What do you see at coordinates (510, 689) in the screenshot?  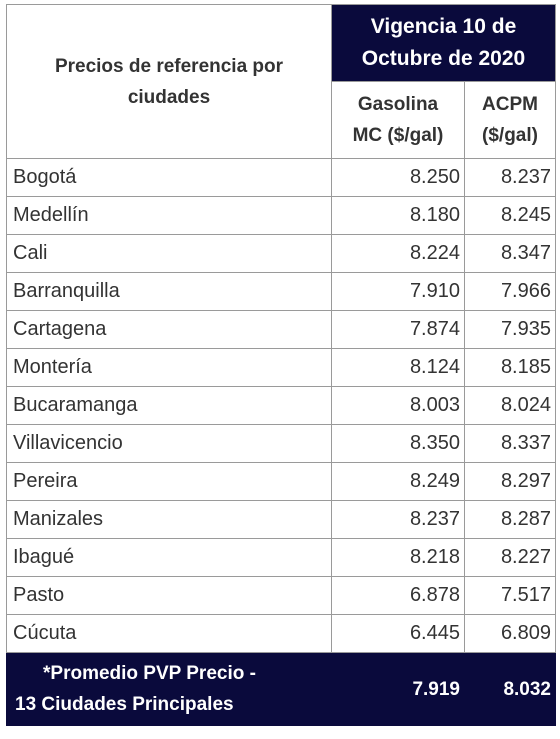 I see `average-acpm-cell: 8.032` at bounding box center [510, 689].